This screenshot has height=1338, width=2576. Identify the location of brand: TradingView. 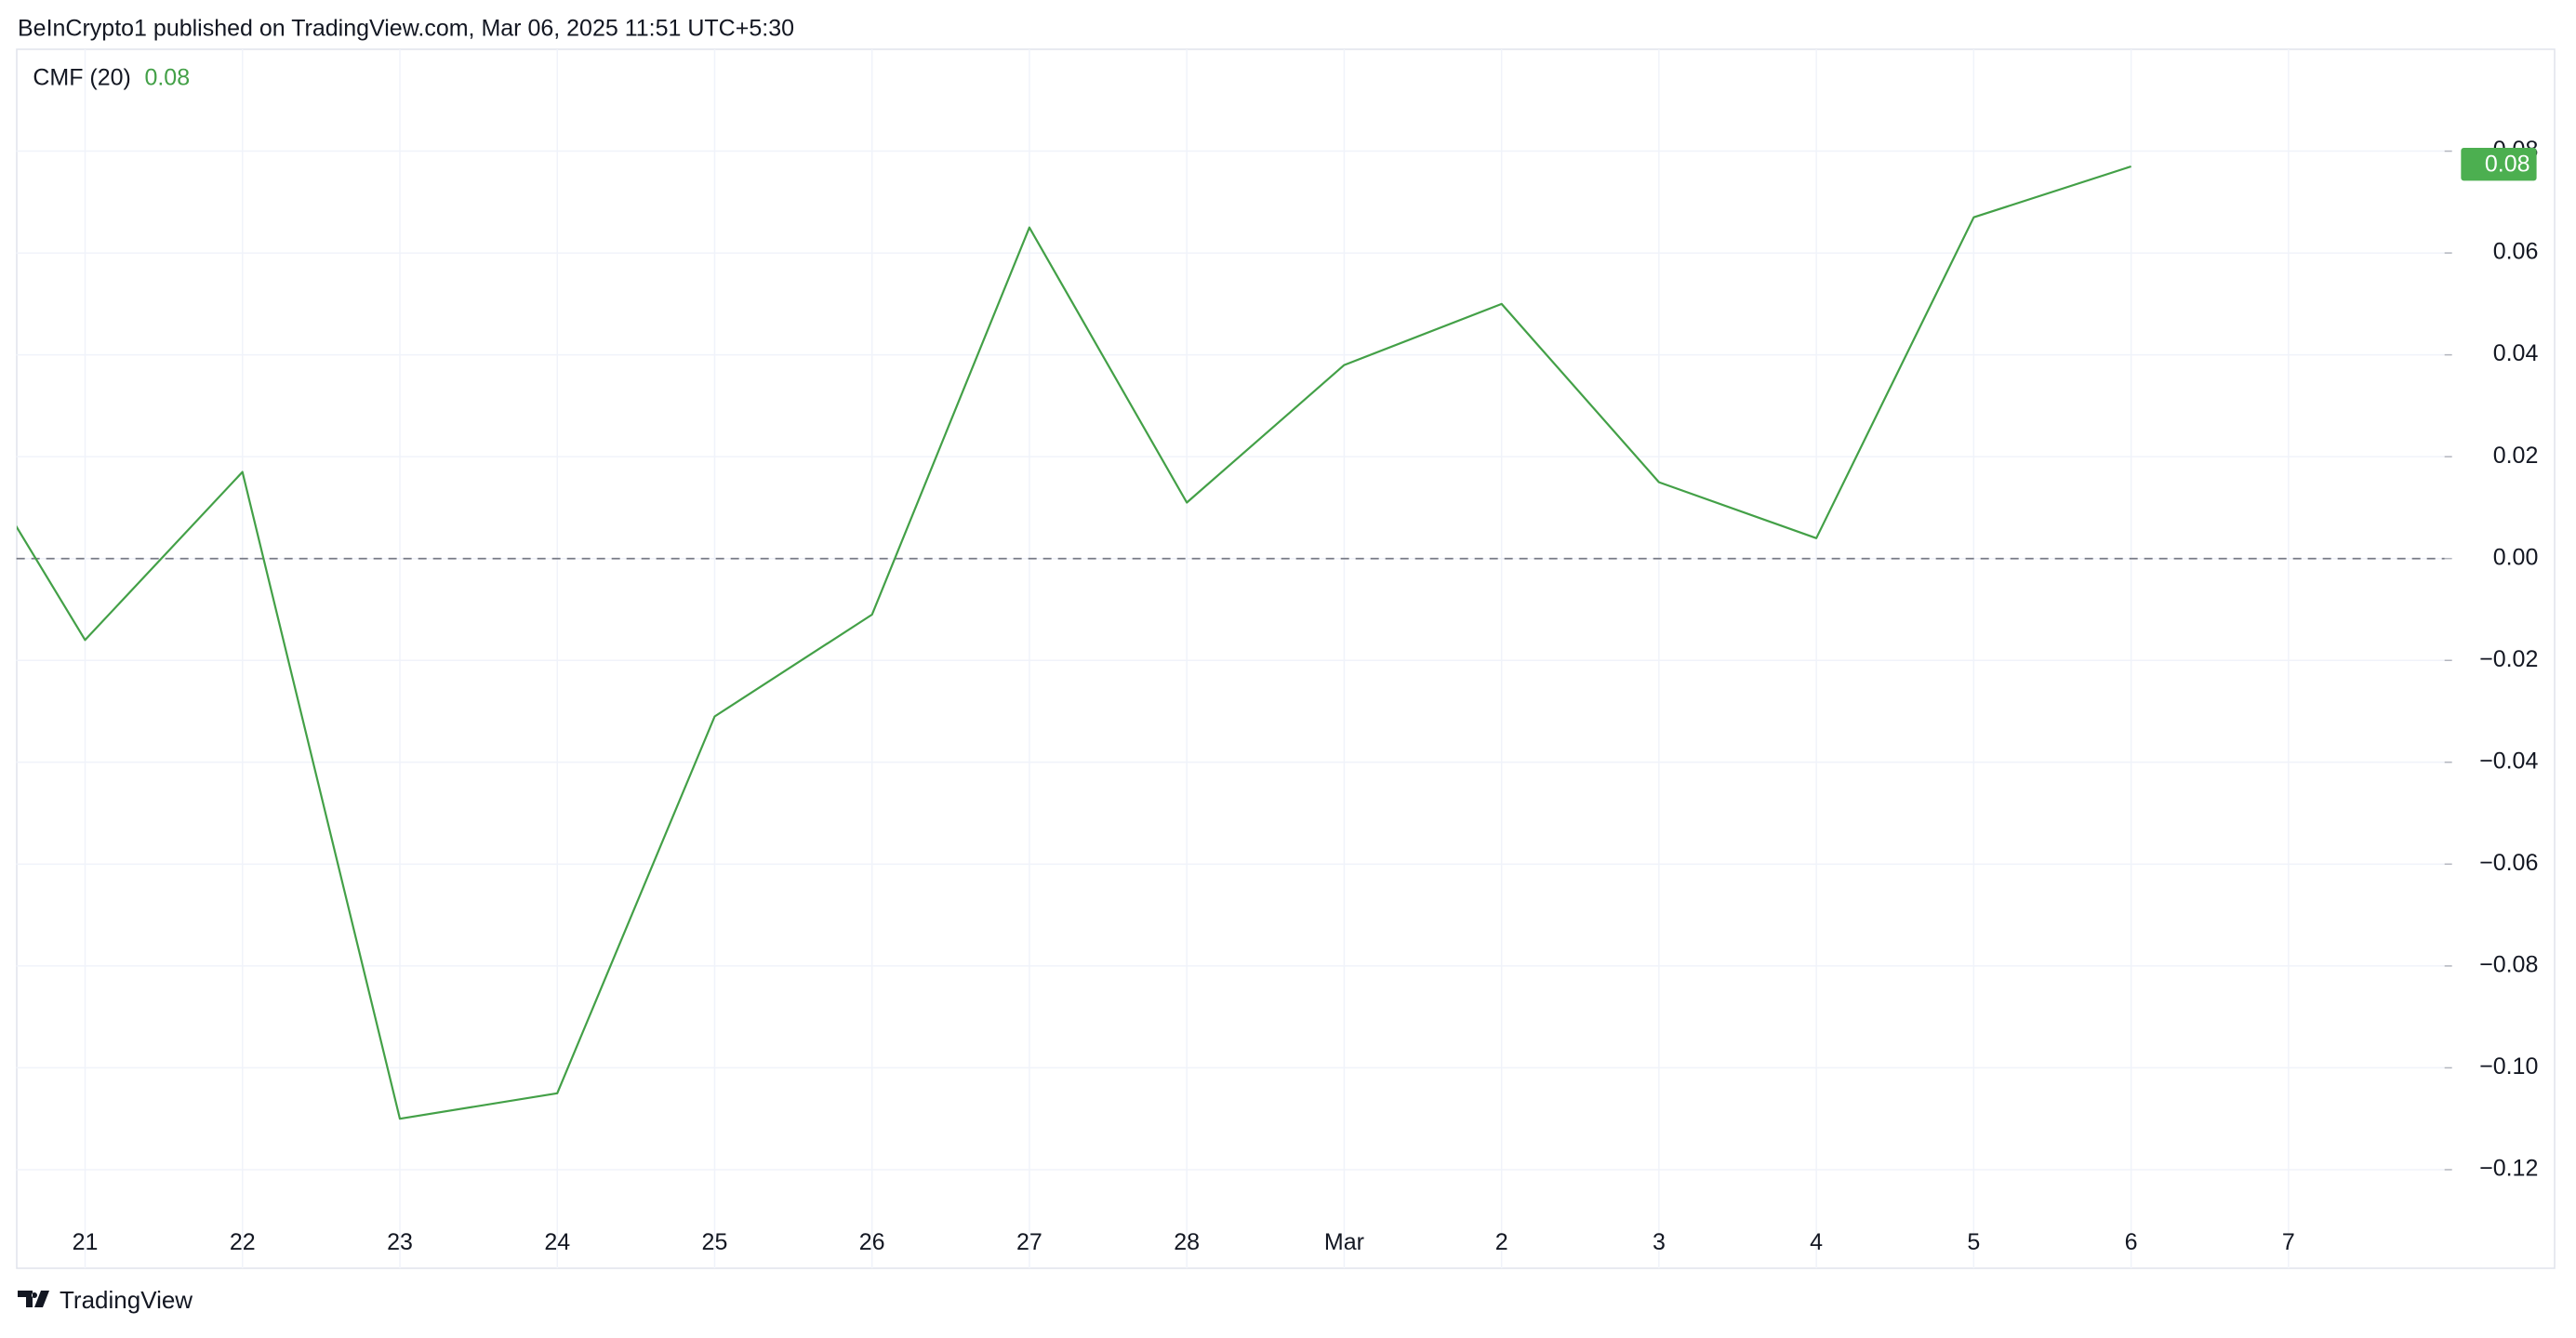
(126, 1300).